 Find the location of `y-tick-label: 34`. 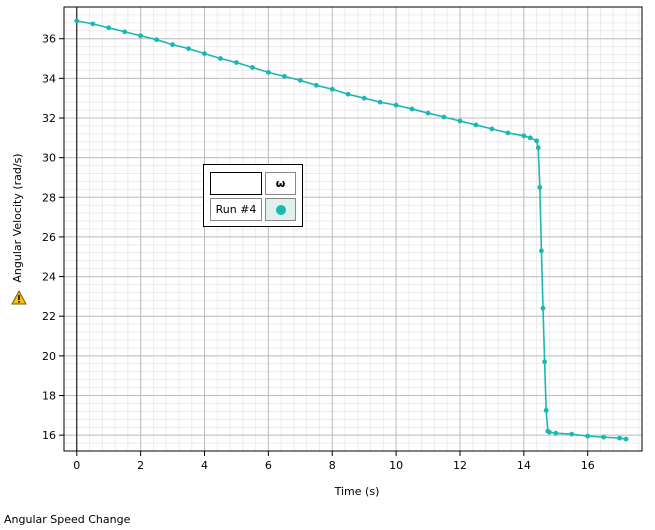

y-tick-label: 34 is located at coordinates (49, 78).